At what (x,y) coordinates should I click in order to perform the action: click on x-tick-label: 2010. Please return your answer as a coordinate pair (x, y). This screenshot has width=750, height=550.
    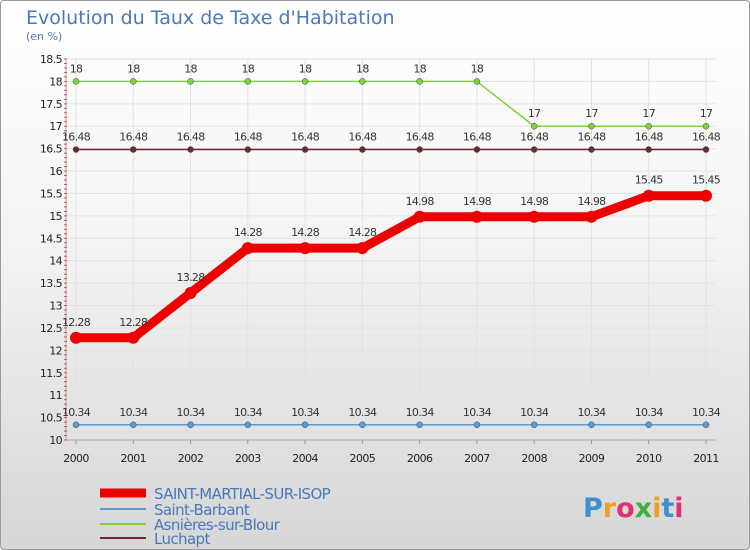
    Looking at the image, I should click on (649, 458).